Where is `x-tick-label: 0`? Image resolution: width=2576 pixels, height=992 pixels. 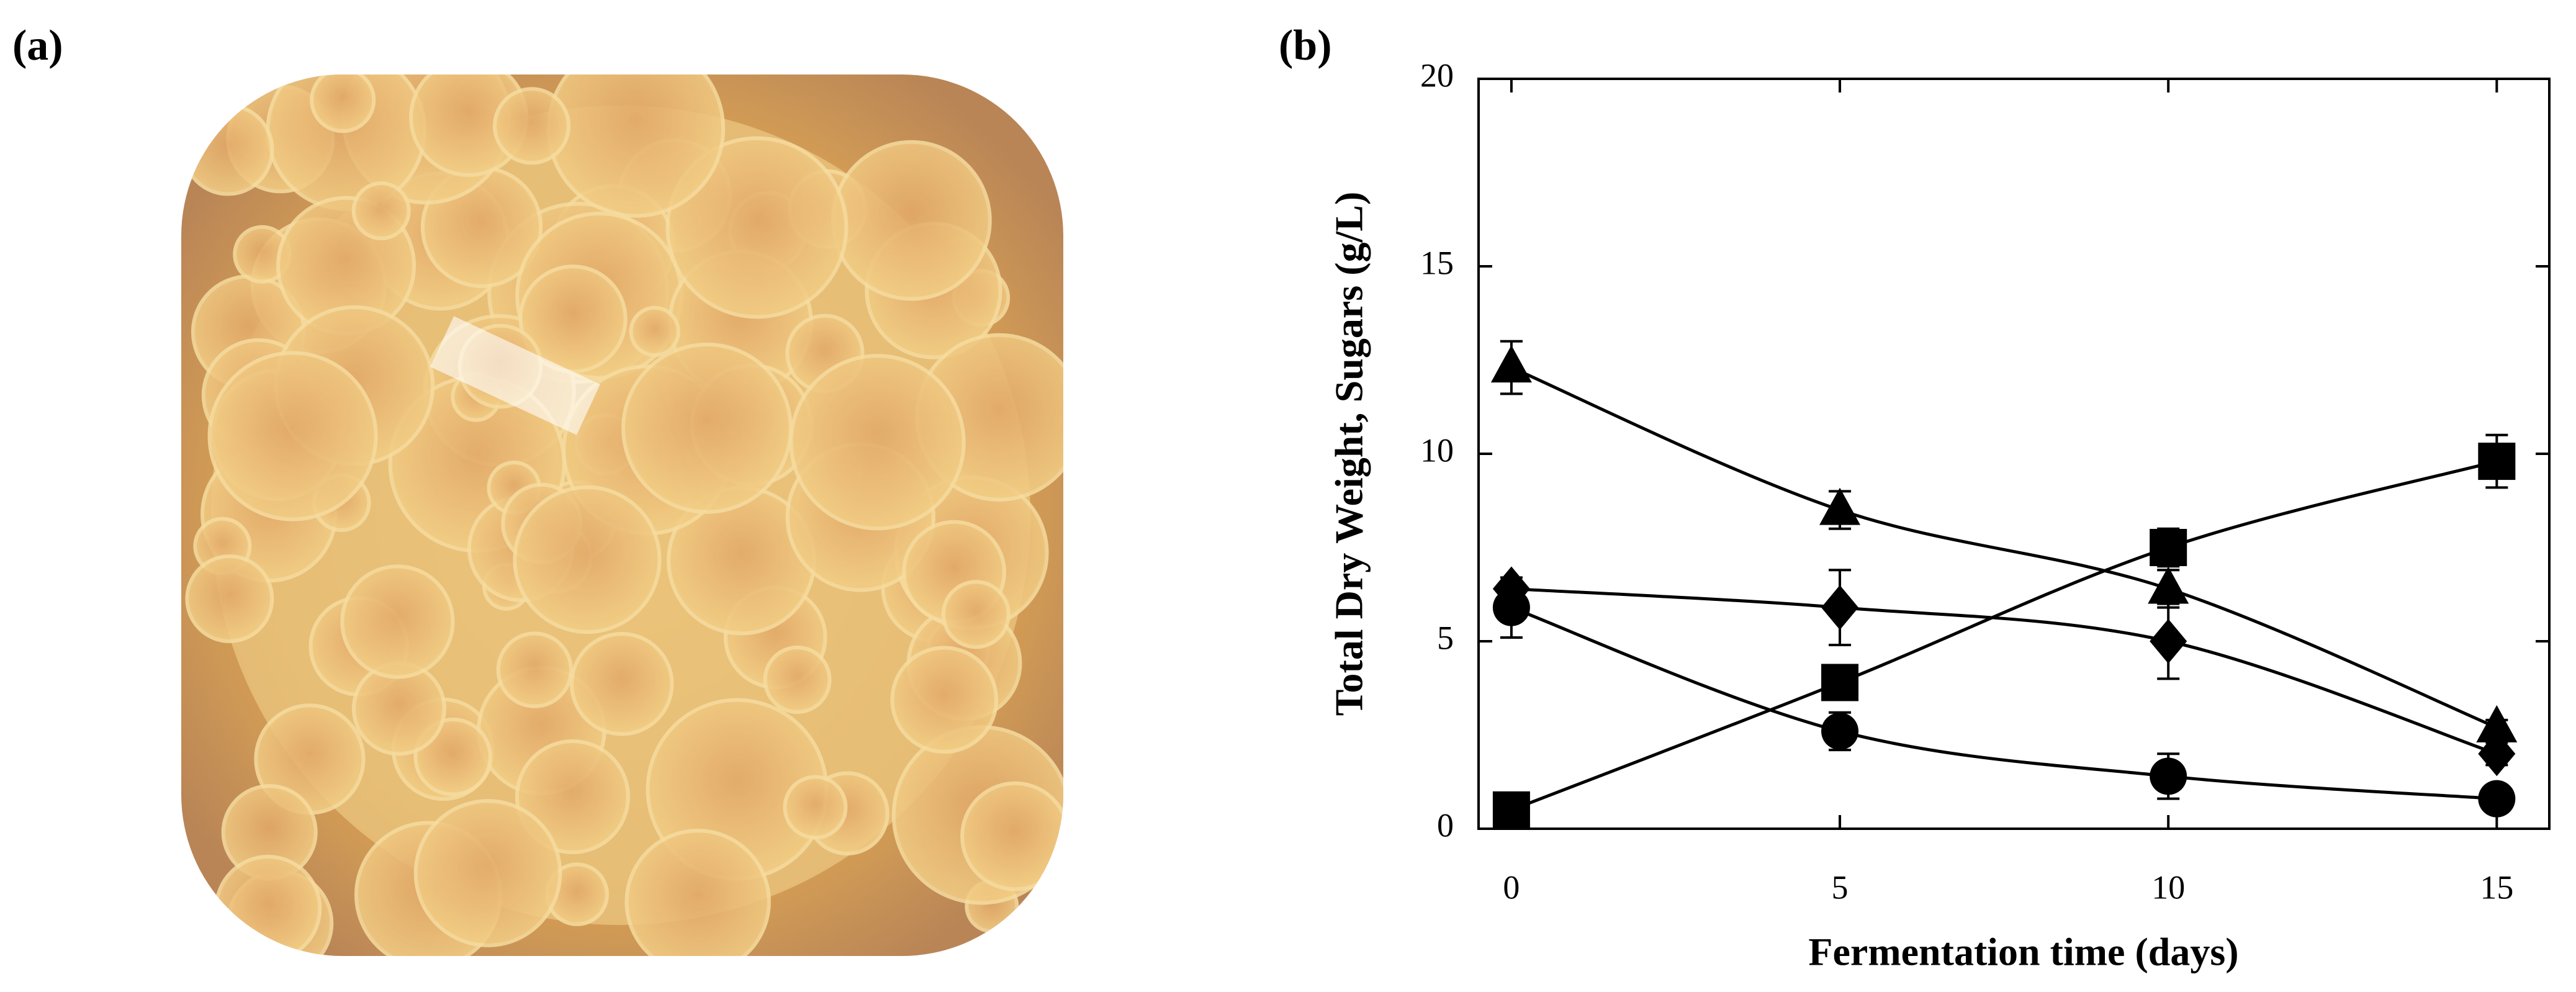
x-tick-label: 0 is located at coordinates (1511, 887).